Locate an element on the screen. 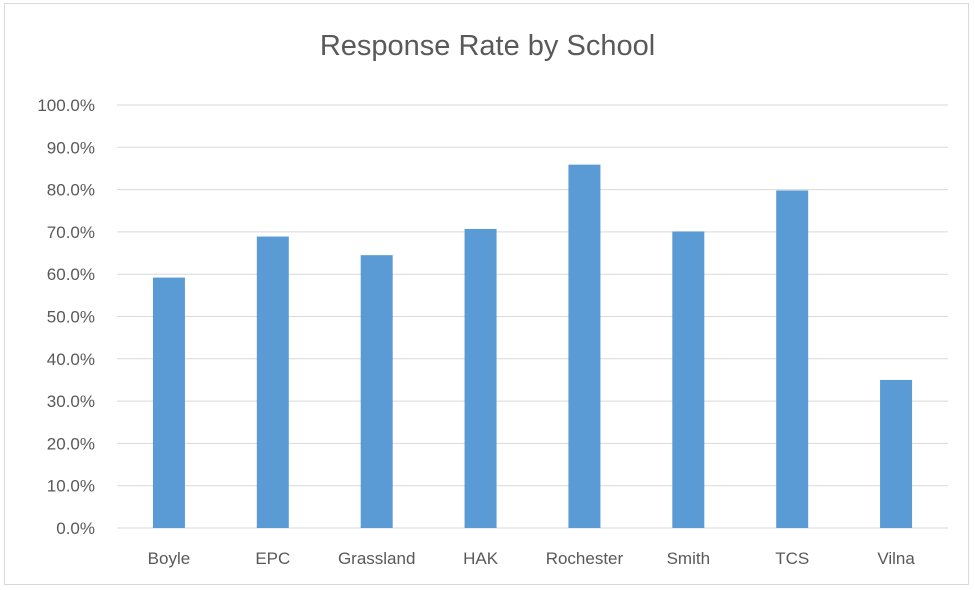 Image resolution: width=975 pixels, height=590 pixels. bar-grassland is located at coordinates (376, 392).